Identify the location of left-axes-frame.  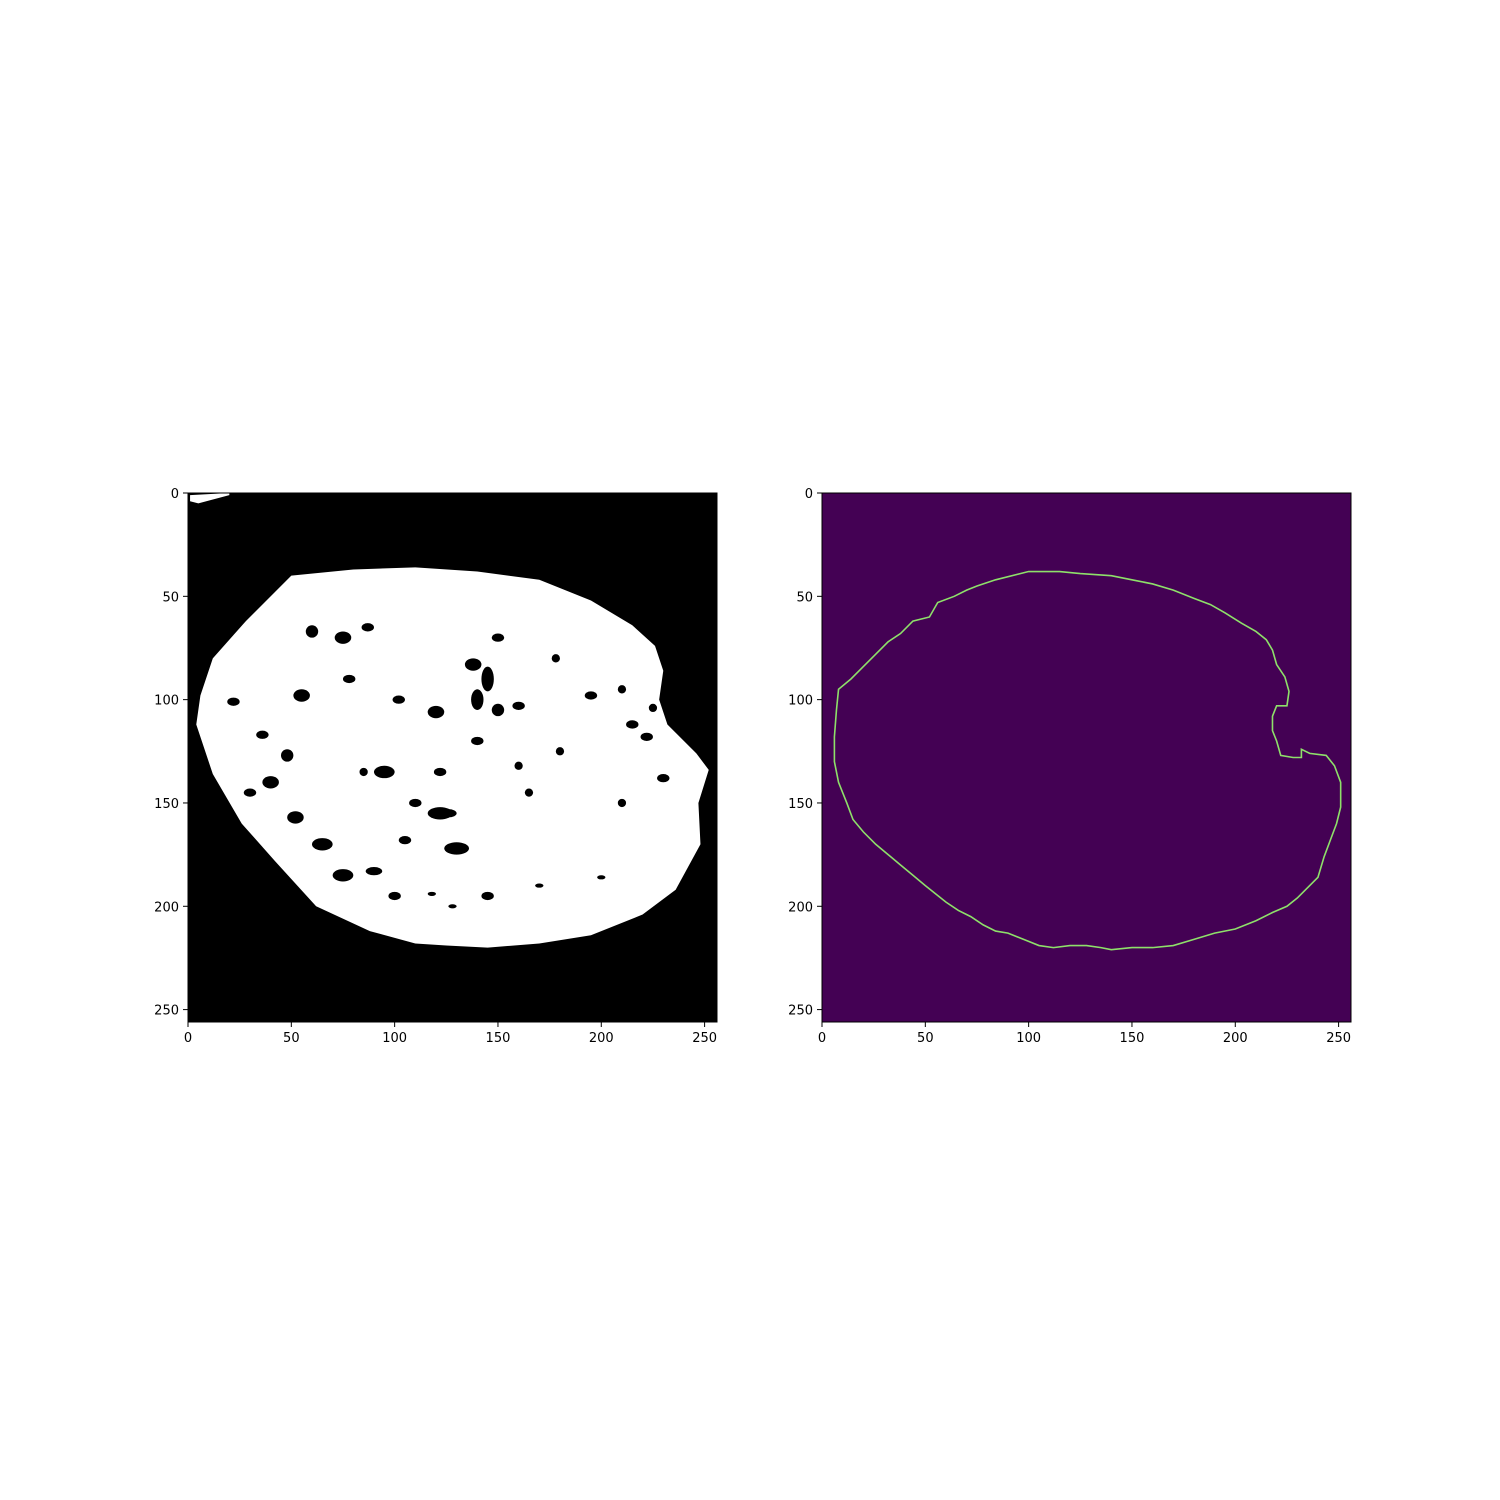
(452, 757).